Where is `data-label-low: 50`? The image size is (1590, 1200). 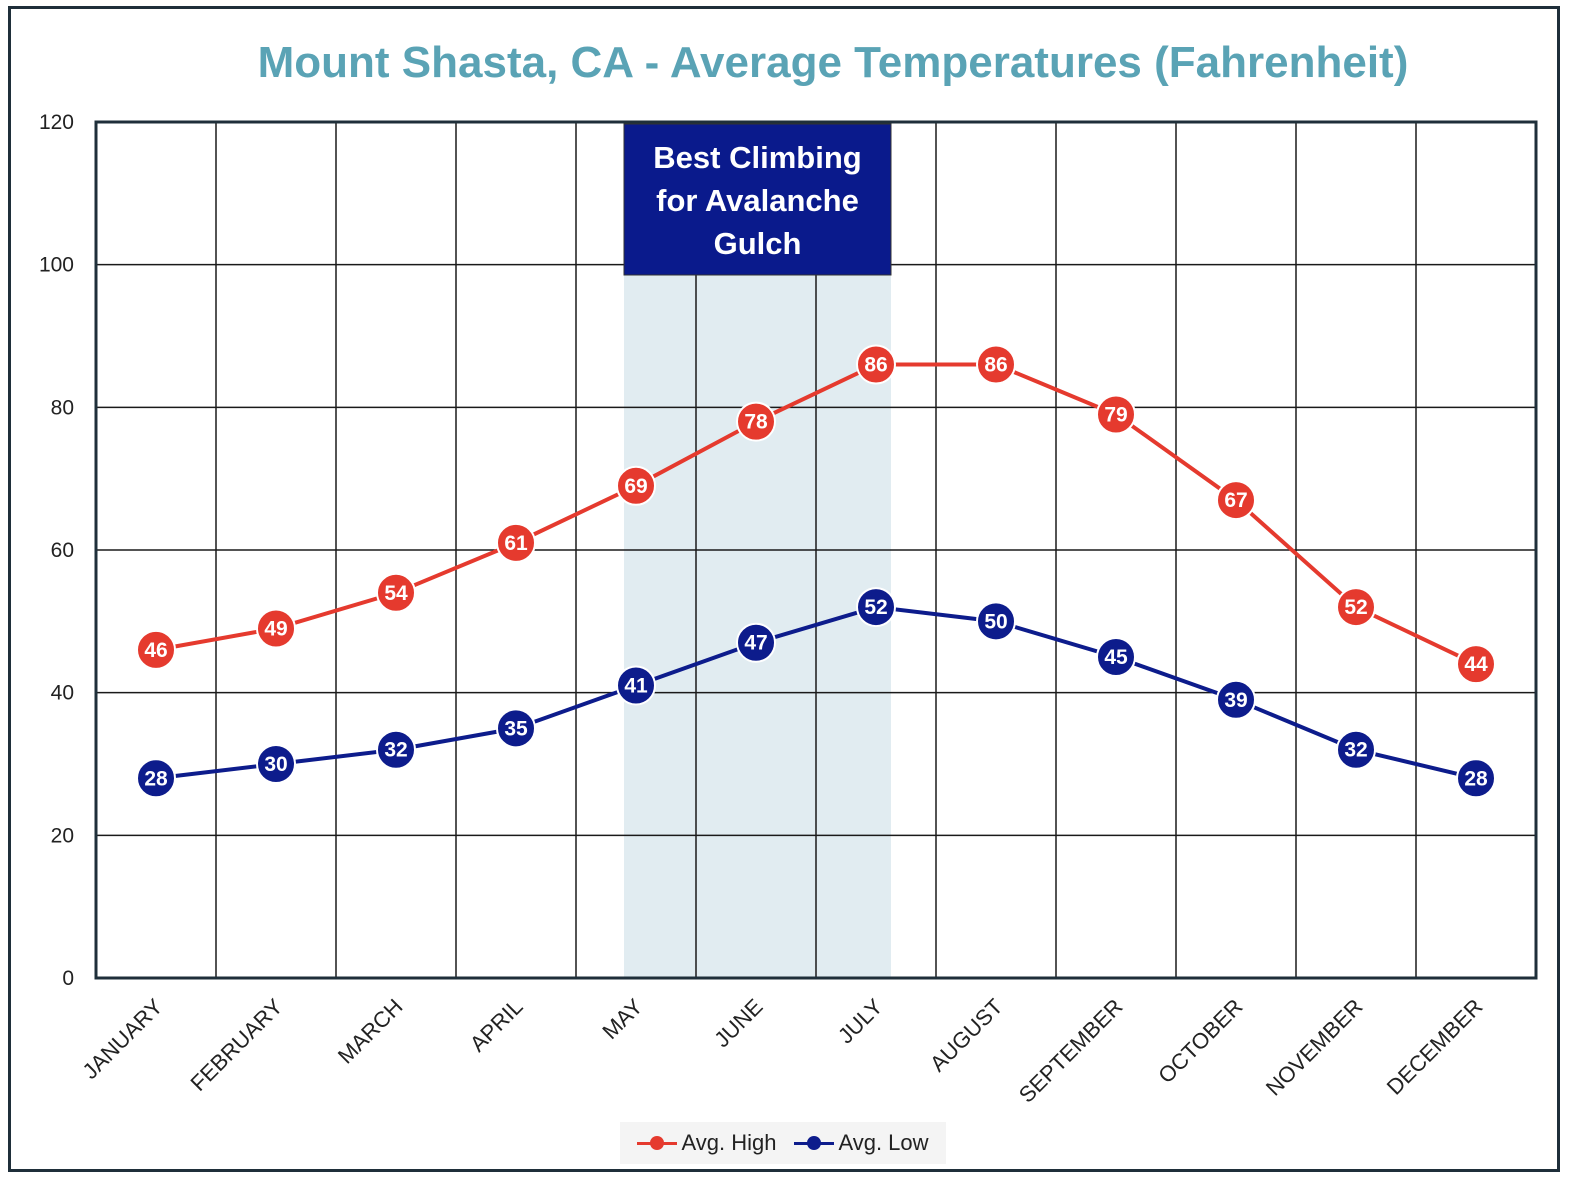
data-label-low: 50 is located at coordinates (995, 621).